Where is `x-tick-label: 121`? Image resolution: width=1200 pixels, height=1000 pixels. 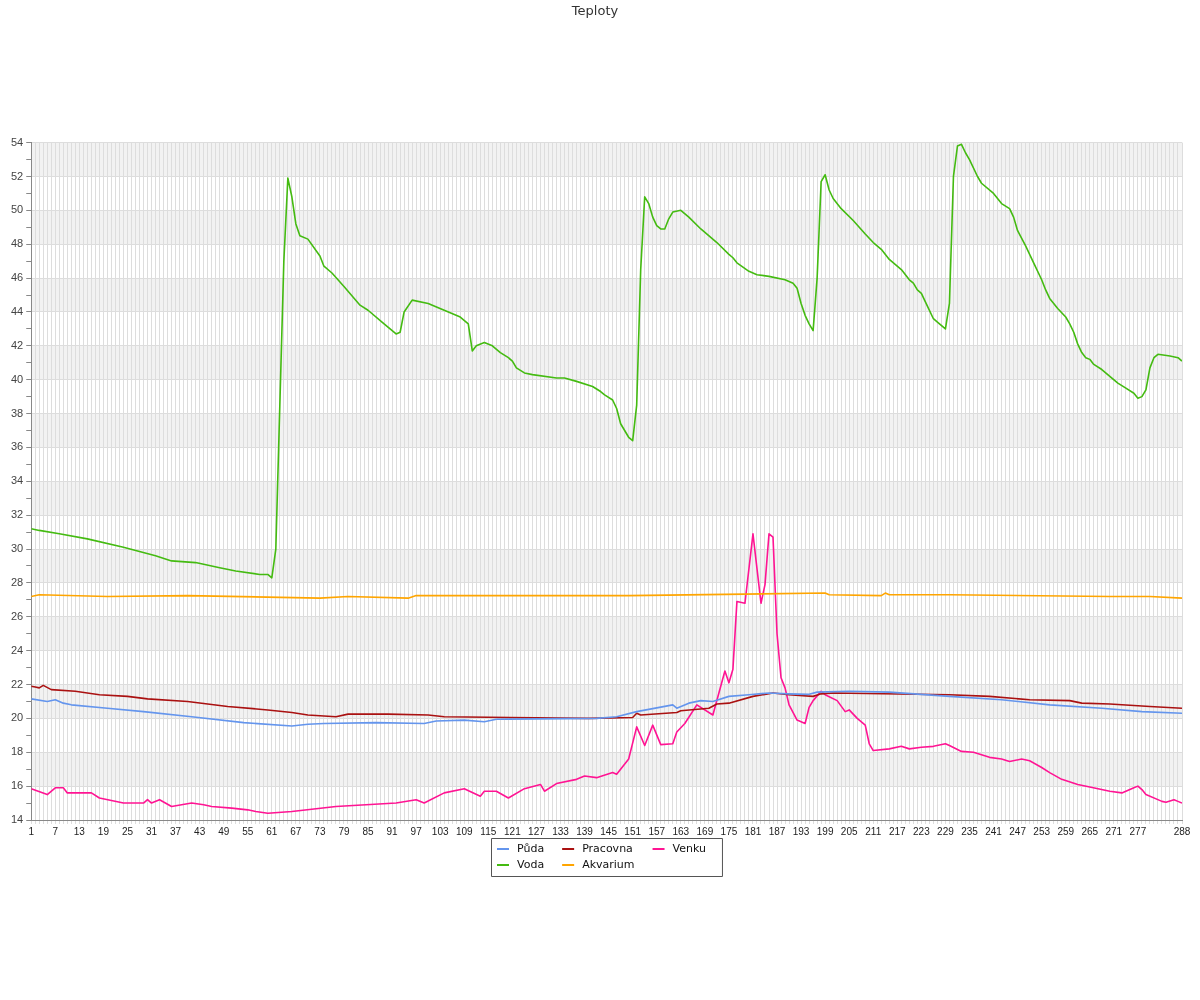 x-tick-label: 121 is located at coordinates (513, 831).